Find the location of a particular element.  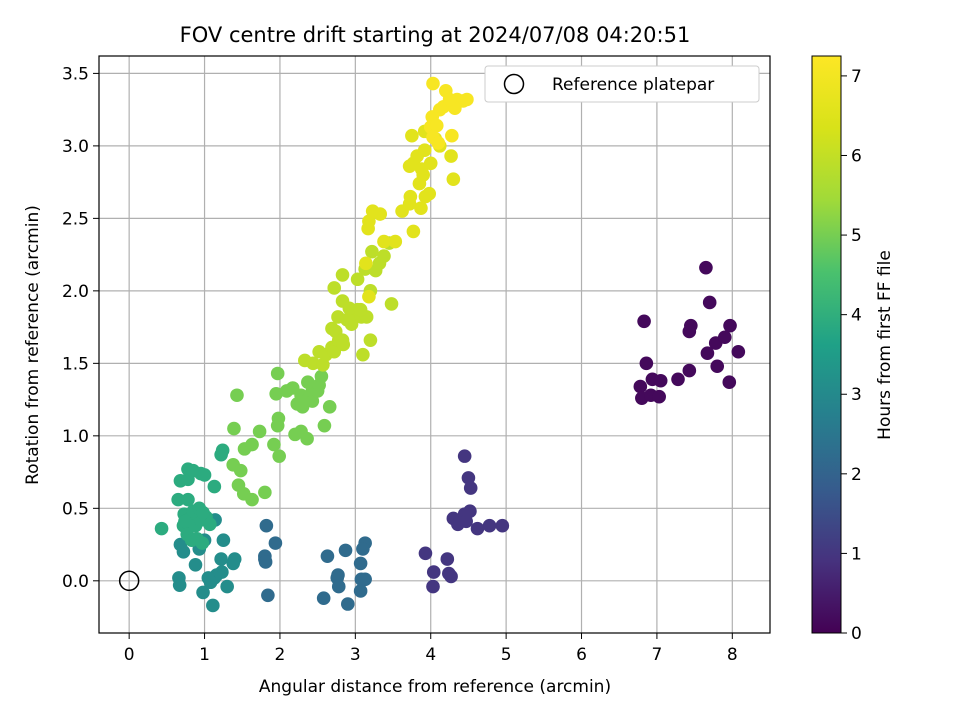

x-tick-label: 3 is located at coordinates (355, 655).